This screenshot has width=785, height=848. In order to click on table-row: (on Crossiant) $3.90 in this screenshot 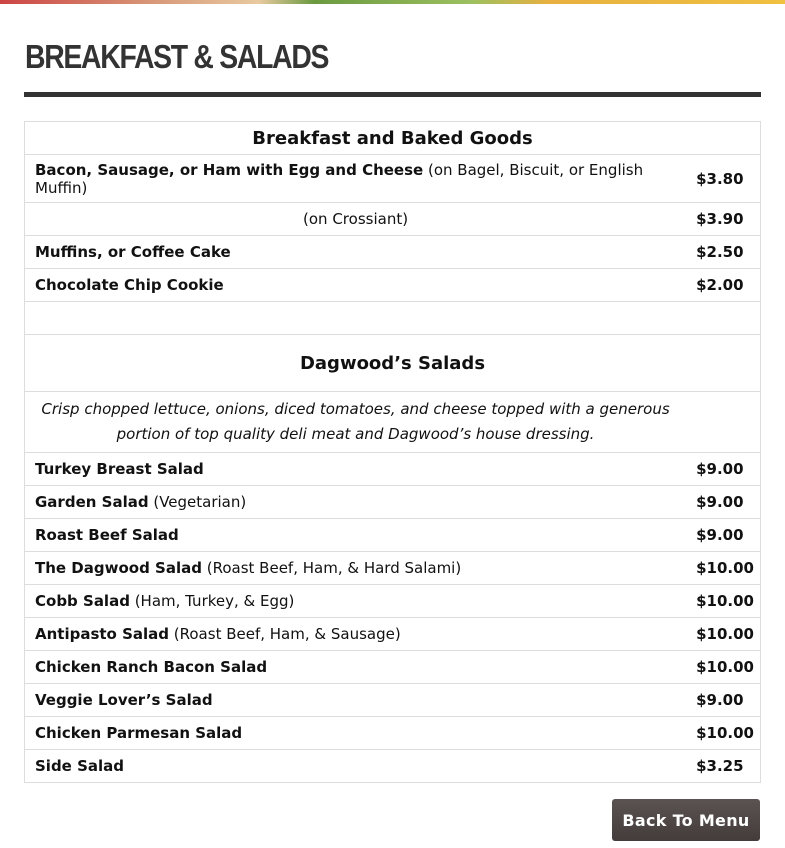, I will do `click(393, 219)`.